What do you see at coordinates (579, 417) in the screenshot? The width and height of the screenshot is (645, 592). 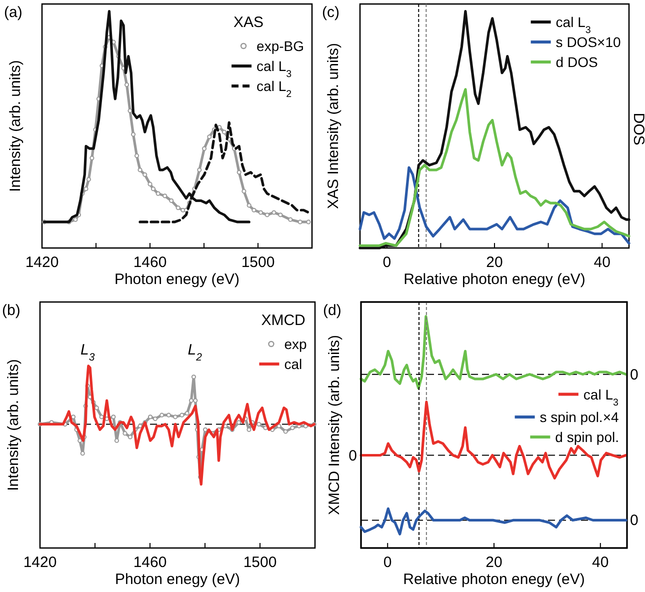 I see `legend-label: s spin pol.×4` at bounding box center [579, 417].